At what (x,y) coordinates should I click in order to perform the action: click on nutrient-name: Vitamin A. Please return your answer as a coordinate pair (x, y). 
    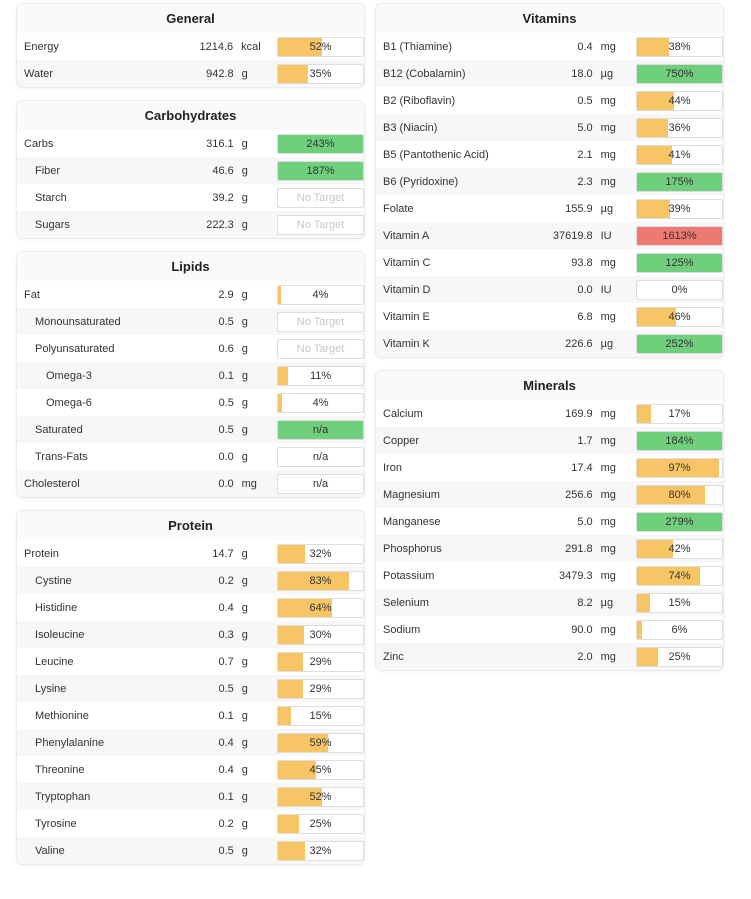
    Looking at the image, I should click on (406, 235).